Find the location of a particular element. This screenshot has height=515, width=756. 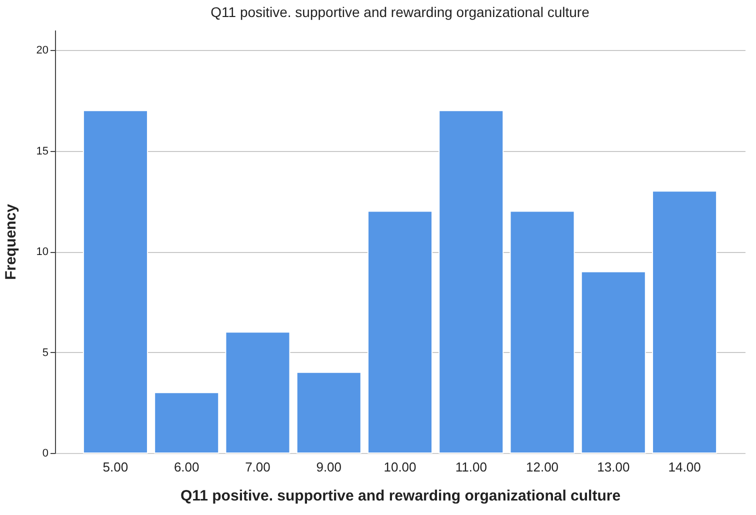

x-tick-label: 6.00 is located at coordinates (187, 467).